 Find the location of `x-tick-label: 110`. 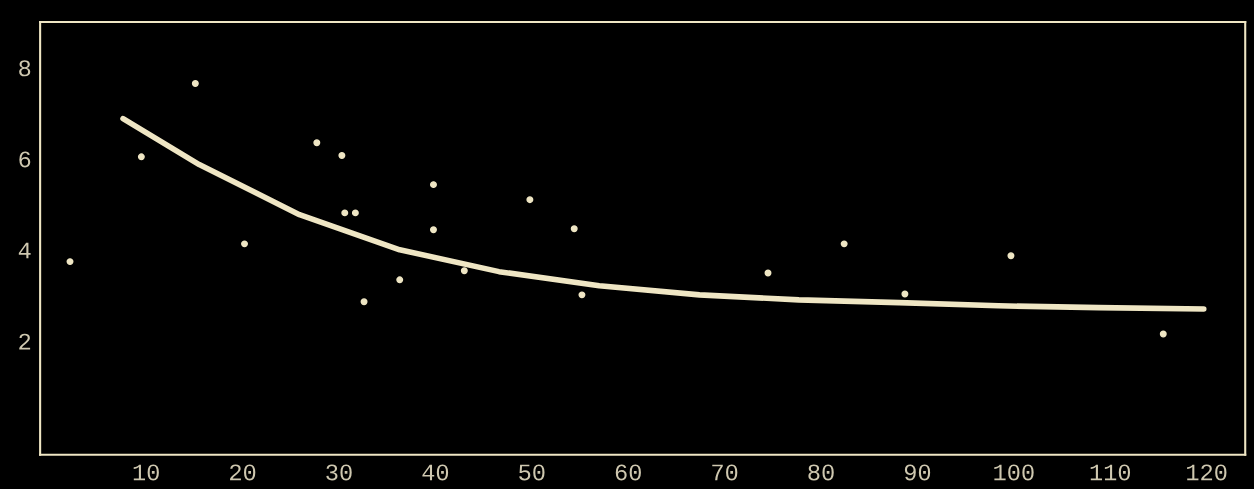

x-tick-label: 110 is located at coordinates (1110, 472).